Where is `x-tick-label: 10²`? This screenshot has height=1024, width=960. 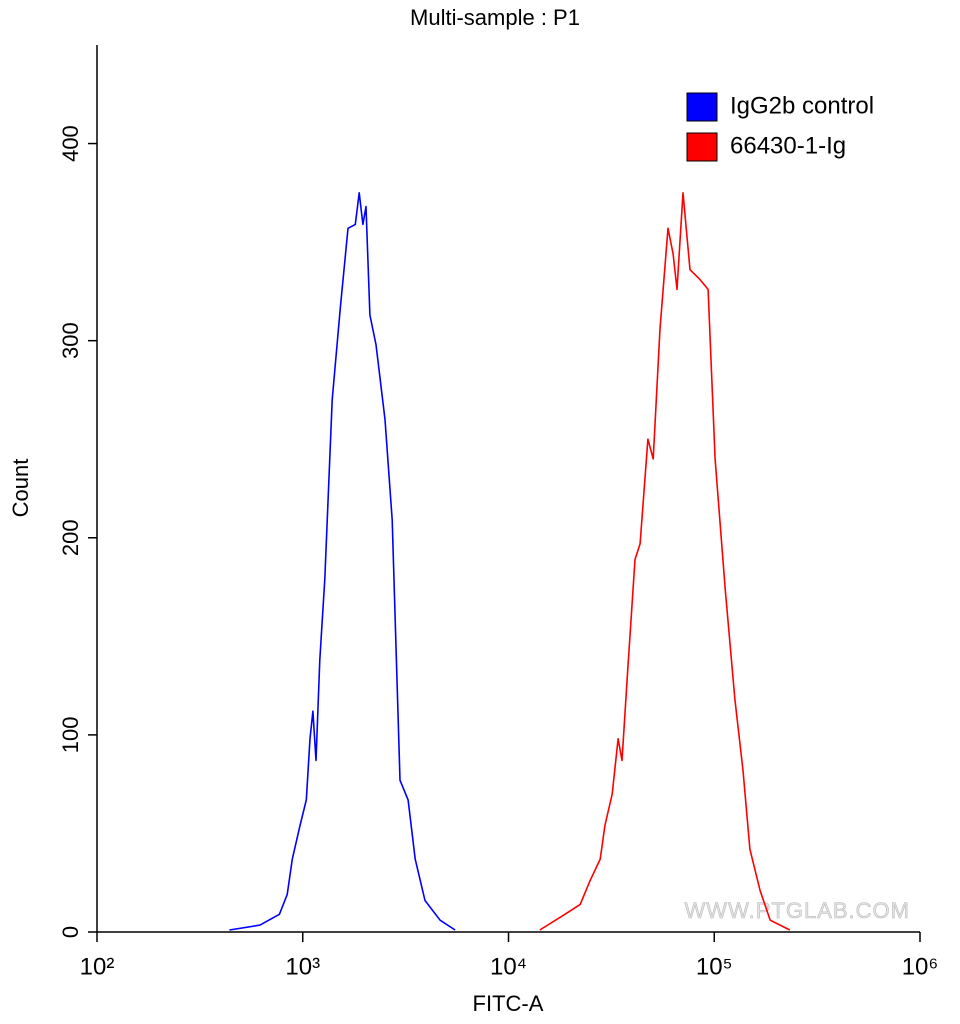
x-tick-label: 10² is located at coordinates (97, 966).